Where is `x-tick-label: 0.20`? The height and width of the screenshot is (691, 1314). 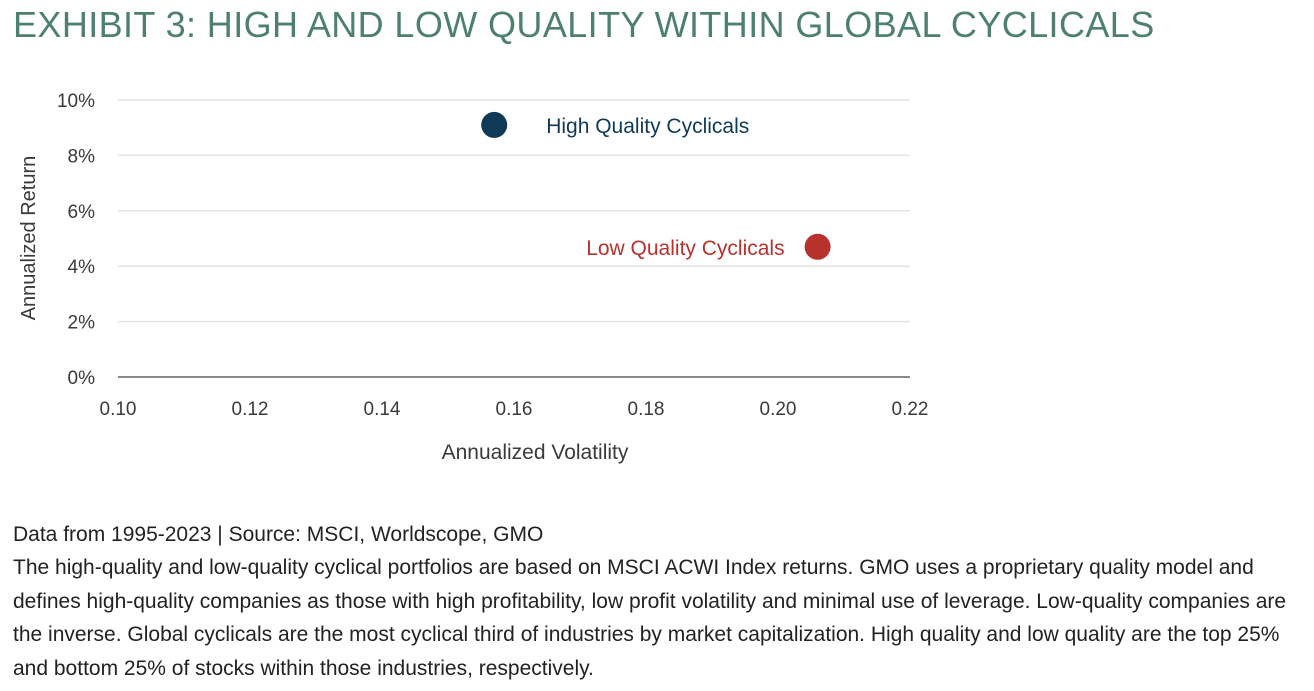 x-tick-label: 0.20 is located at coordinates (778, 409).